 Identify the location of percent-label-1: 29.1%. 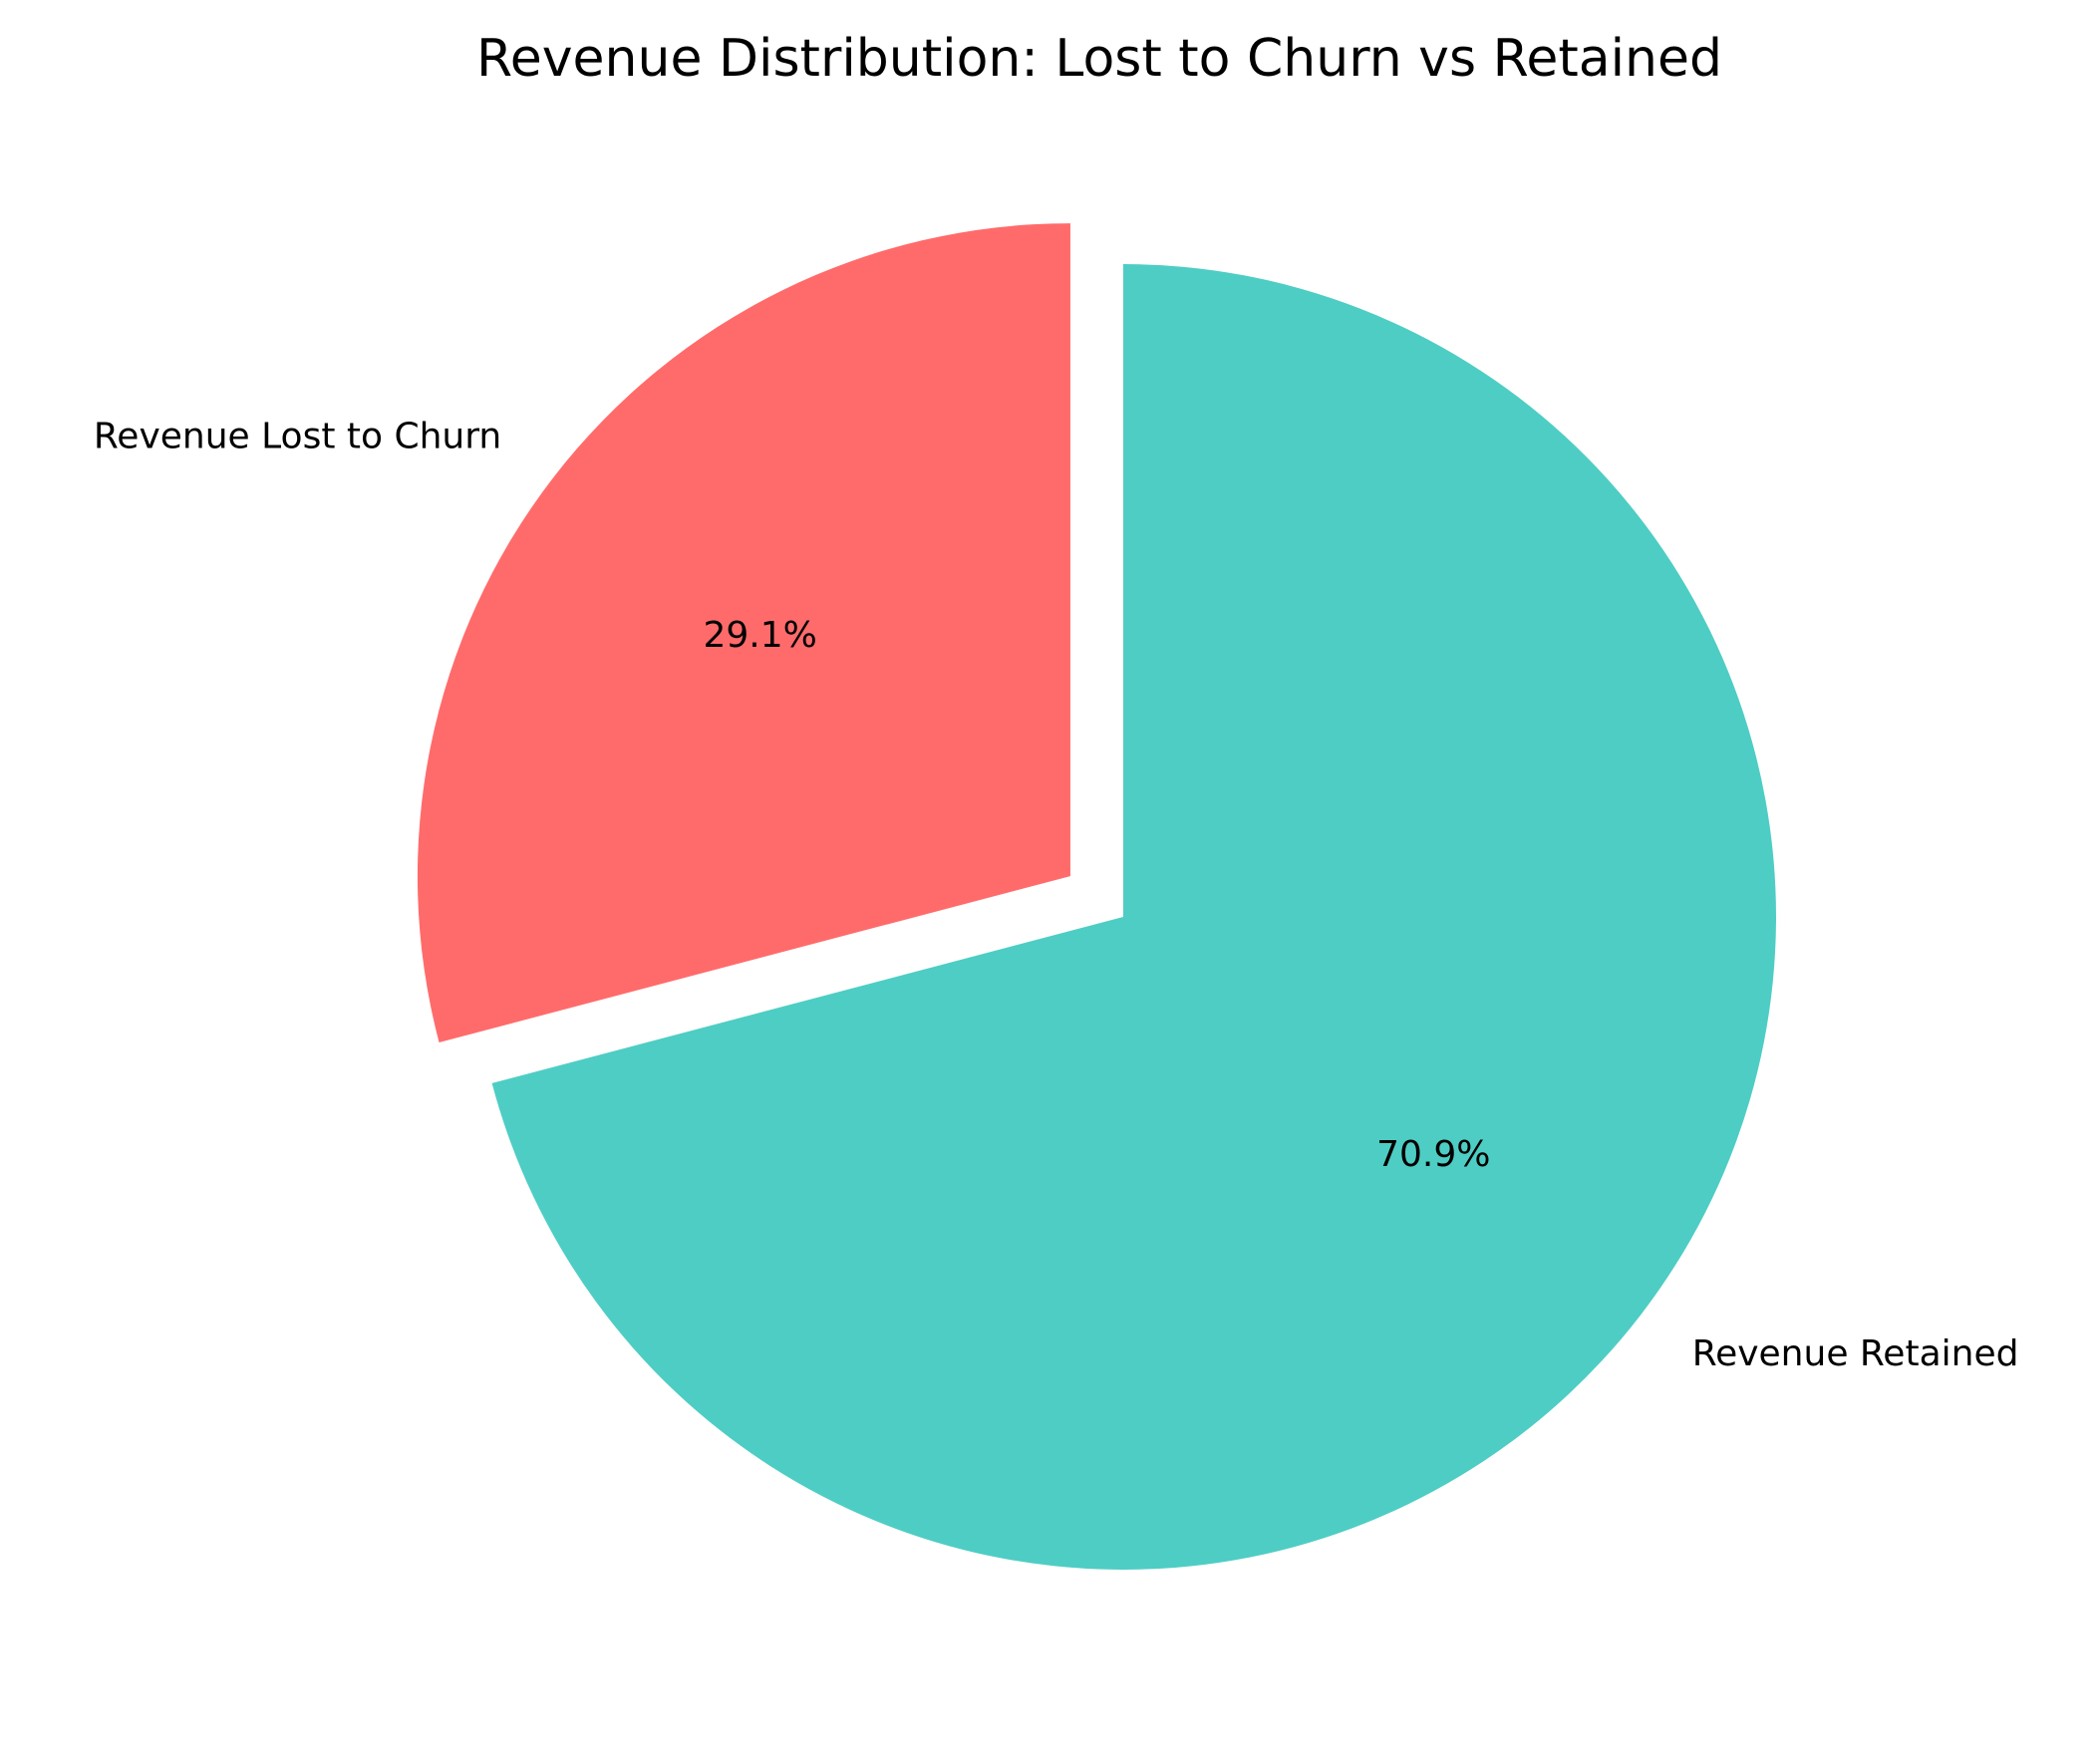
(760, 635).